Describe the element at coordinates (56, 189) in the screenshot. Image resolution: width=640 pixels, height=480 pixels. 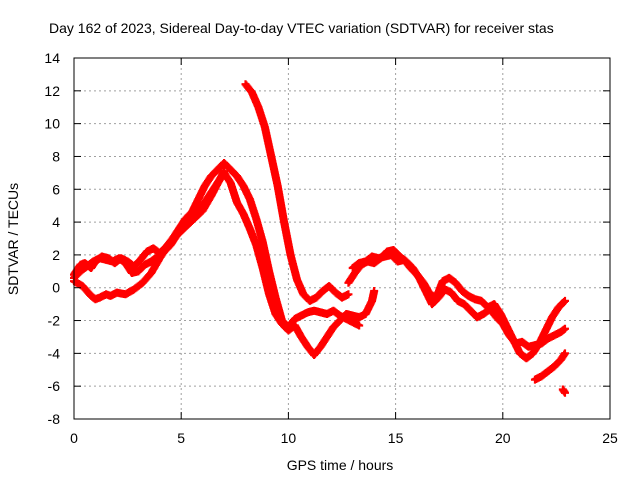
I see `y-tick-label: 6` at that location.